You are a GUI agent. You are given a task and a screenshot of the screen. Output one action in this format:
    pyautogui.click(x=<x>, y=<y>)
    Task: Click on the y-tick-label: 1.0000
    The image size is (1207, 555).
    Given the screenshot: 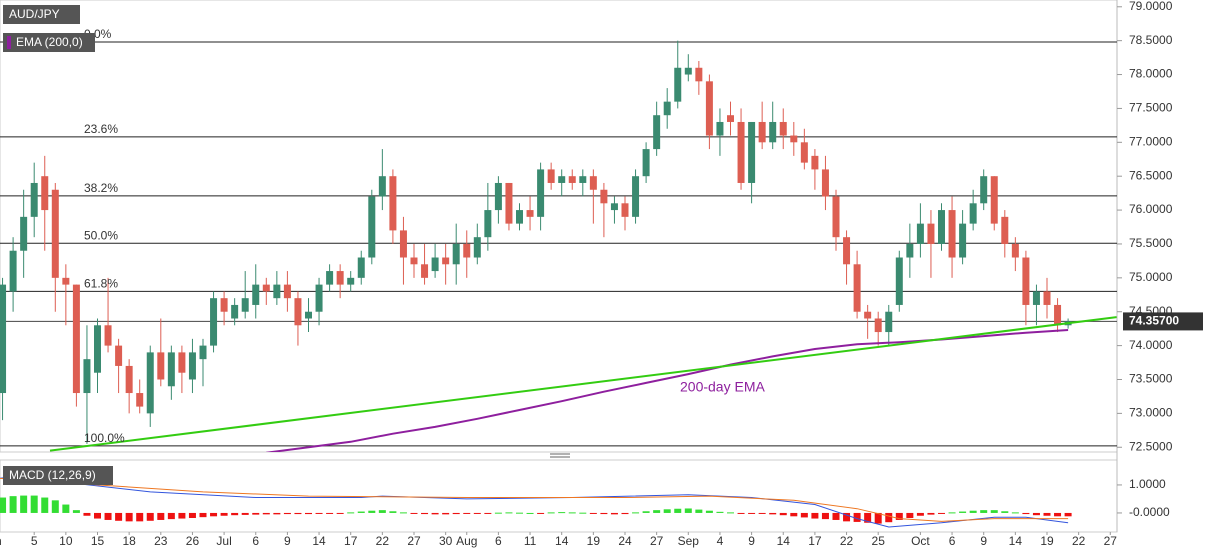 What is the action you would take?
    pyautogui.click(x=1147, y=484)
    